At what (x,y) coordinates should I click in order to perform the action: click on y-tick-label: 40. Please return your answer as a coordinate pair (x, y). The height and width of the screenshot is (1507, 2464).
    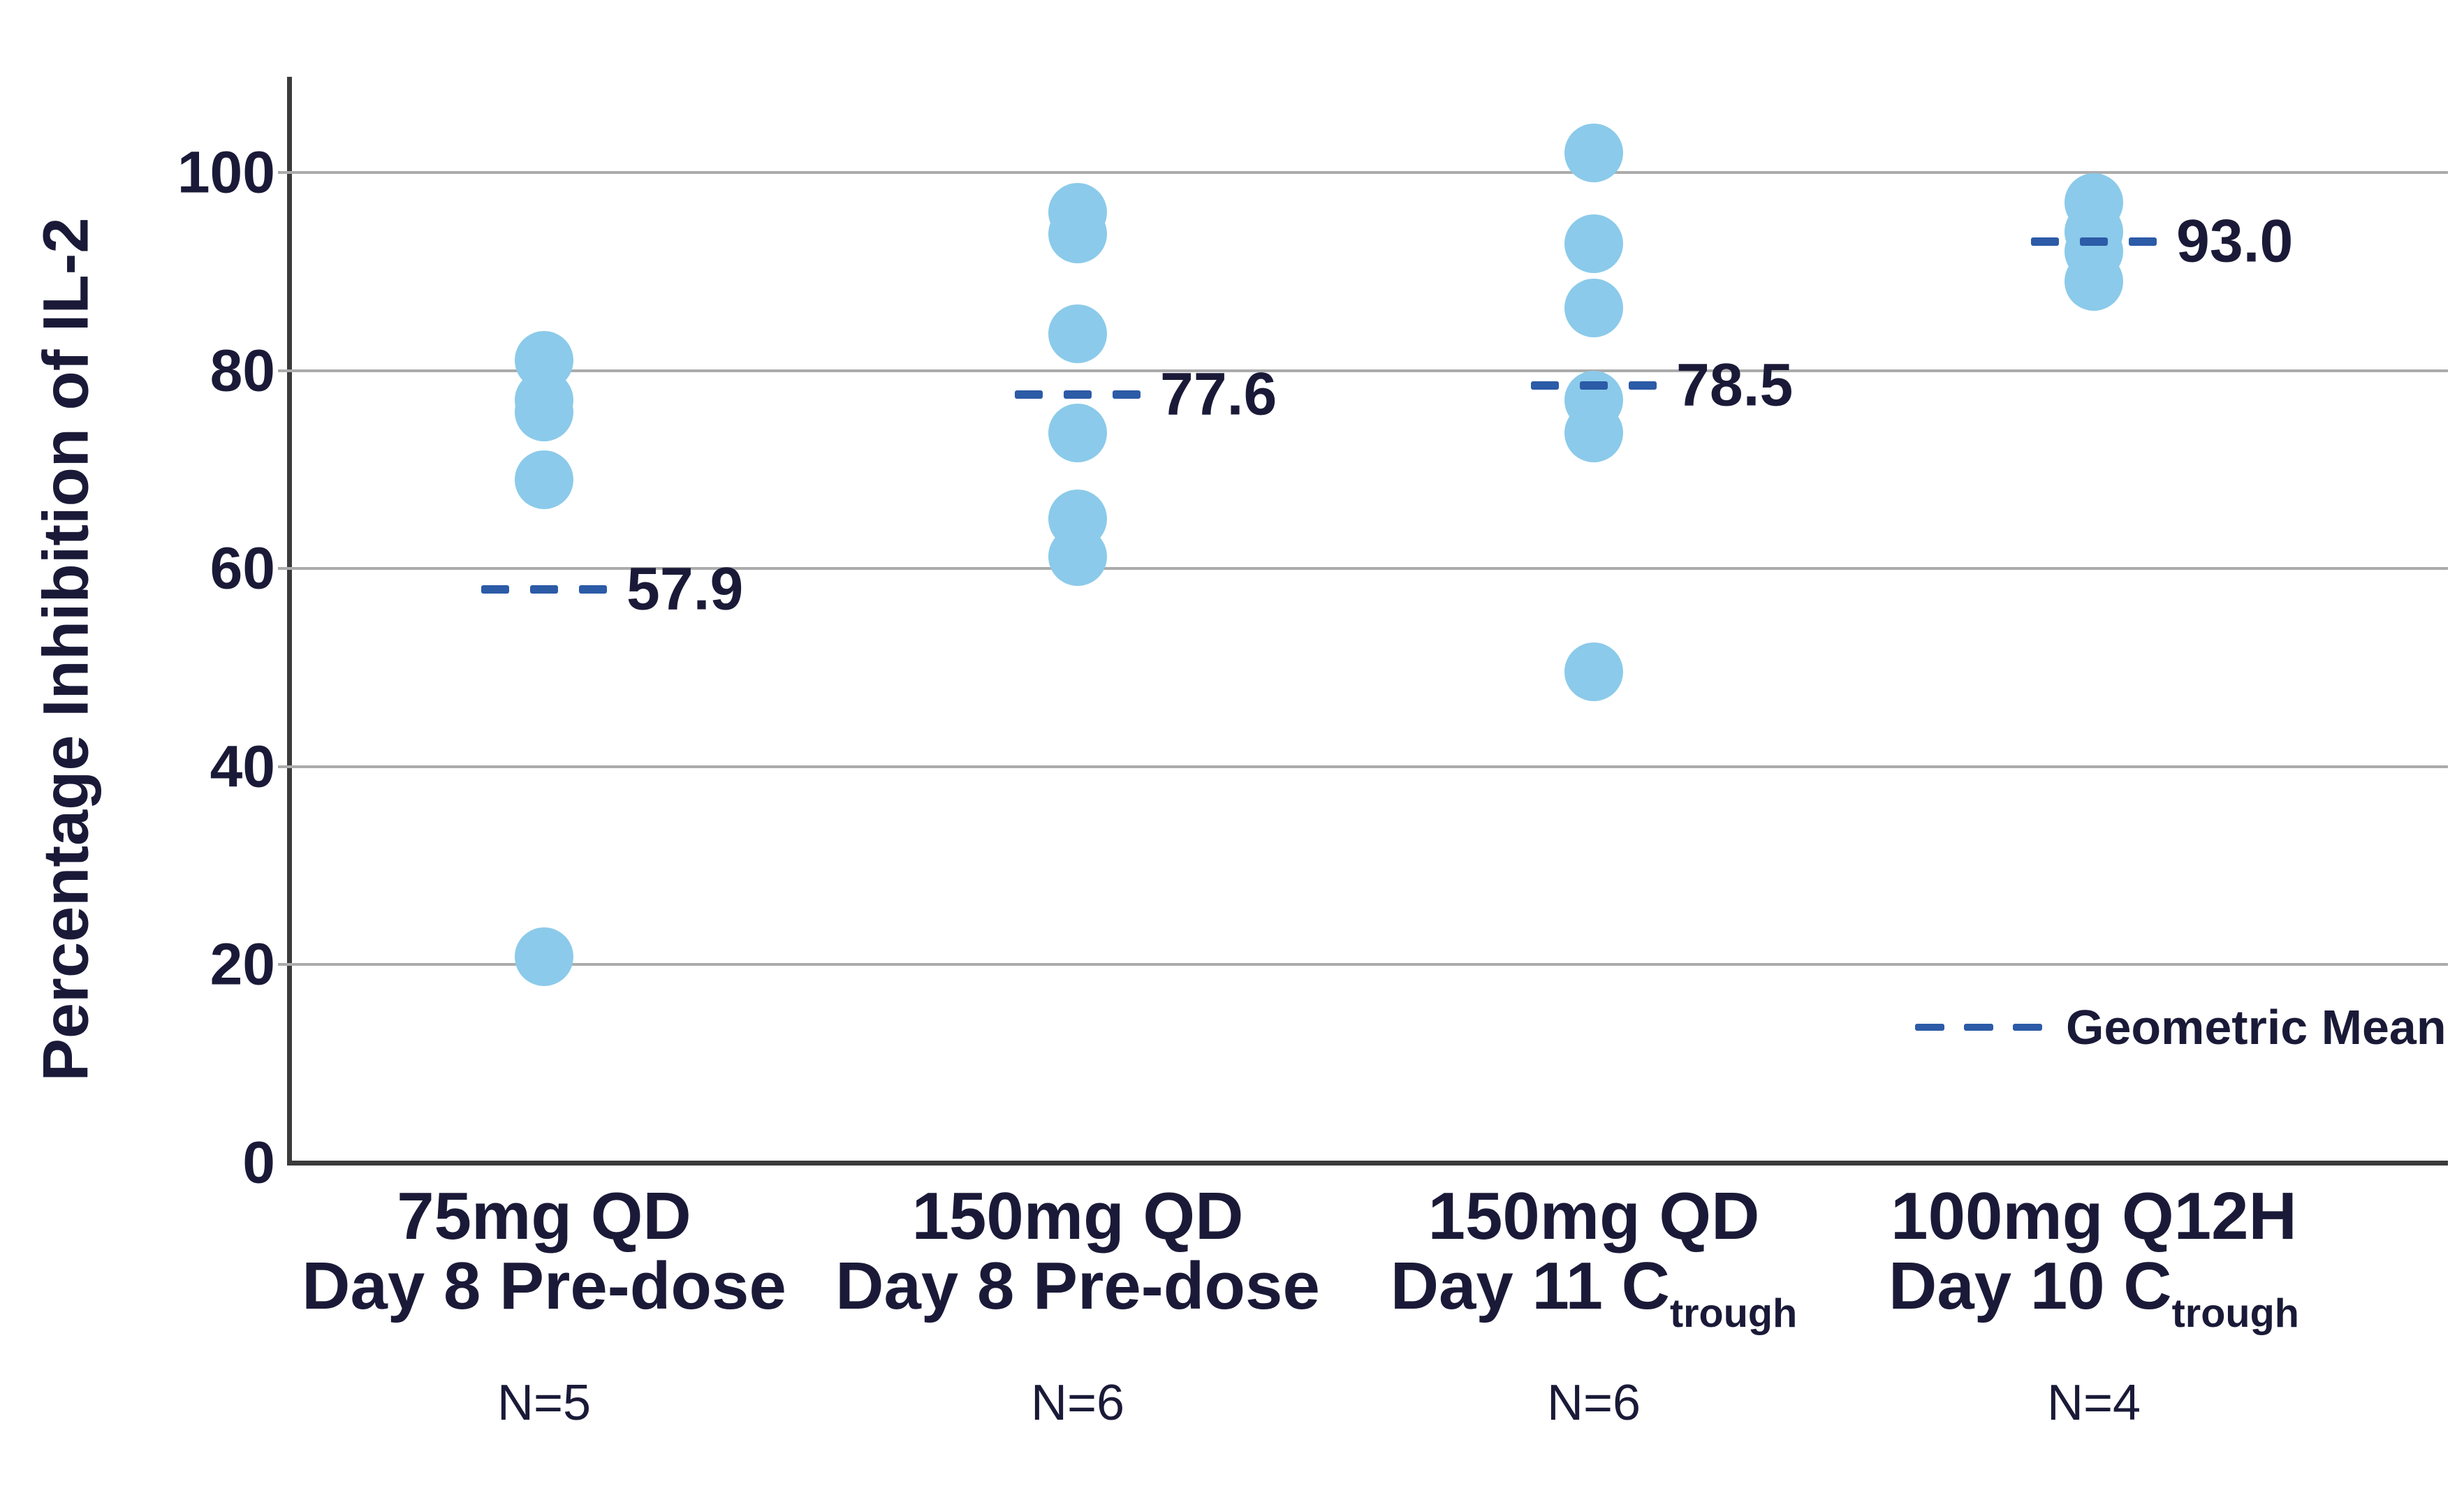
    Looking at the image, I should click on (242, 766).